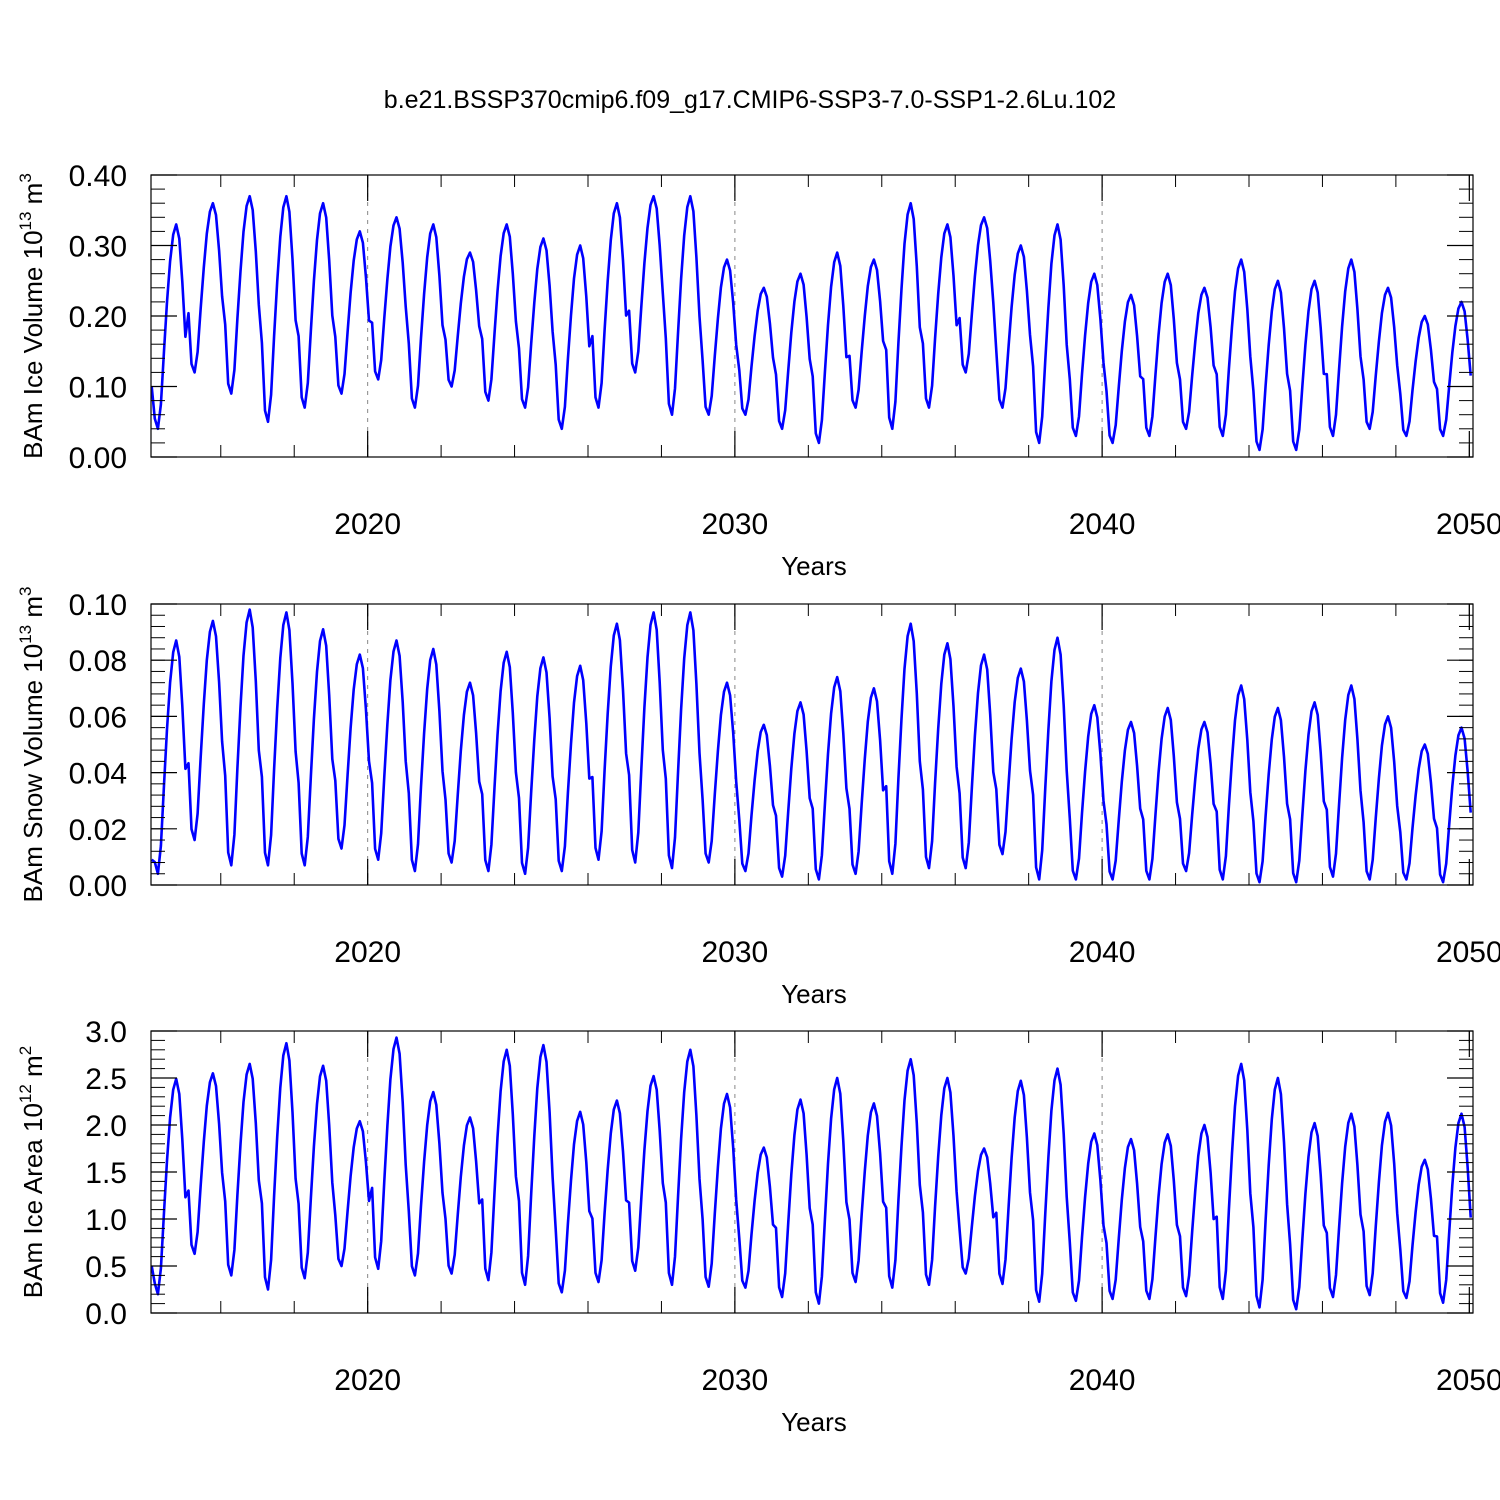 This screenshot has width=1500, height=1500. What do you see at coordinates (106, 1032) in the screenshot?
I see `y-tick-label: 3.0` at bounding box center [106, 1032].